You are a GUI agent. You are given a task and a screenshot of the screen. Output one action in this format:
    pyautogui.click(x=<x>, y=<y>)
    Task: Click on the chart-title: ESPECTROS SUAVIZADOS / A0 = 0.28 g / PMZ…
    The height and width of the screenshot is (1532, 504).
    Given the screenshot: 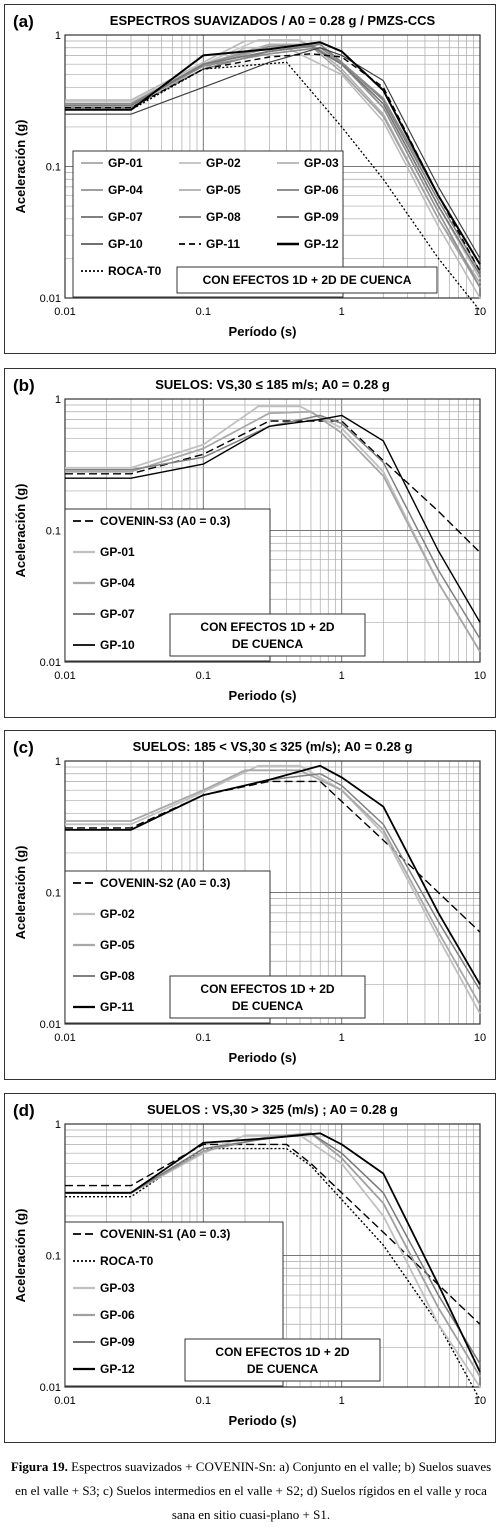 What is the action you would take?
    pyautogui.click(x=273, y=20)
    